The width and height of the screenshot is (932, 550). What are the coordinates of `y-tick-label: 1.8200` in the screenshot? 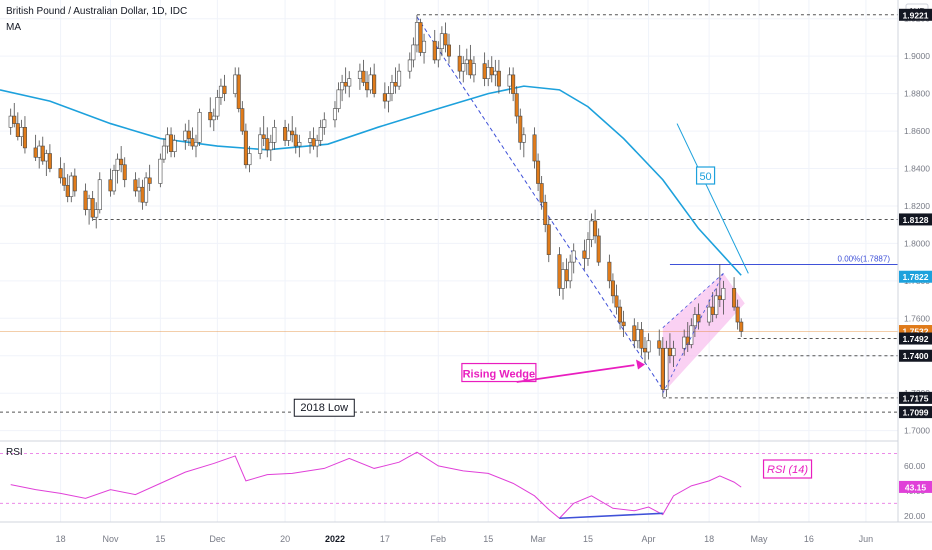 It's located at (917, 206).